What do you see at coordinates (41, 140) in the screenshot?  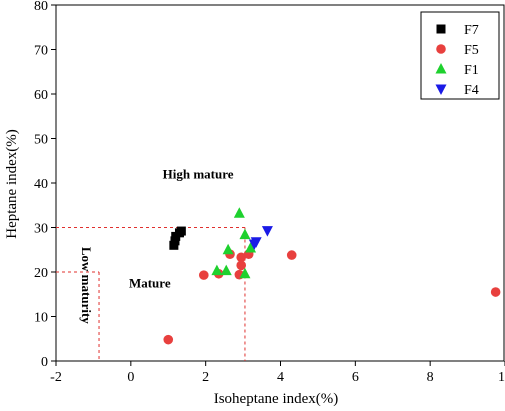 I see `y-tick-label: 50` at bounding box center [41, 140].